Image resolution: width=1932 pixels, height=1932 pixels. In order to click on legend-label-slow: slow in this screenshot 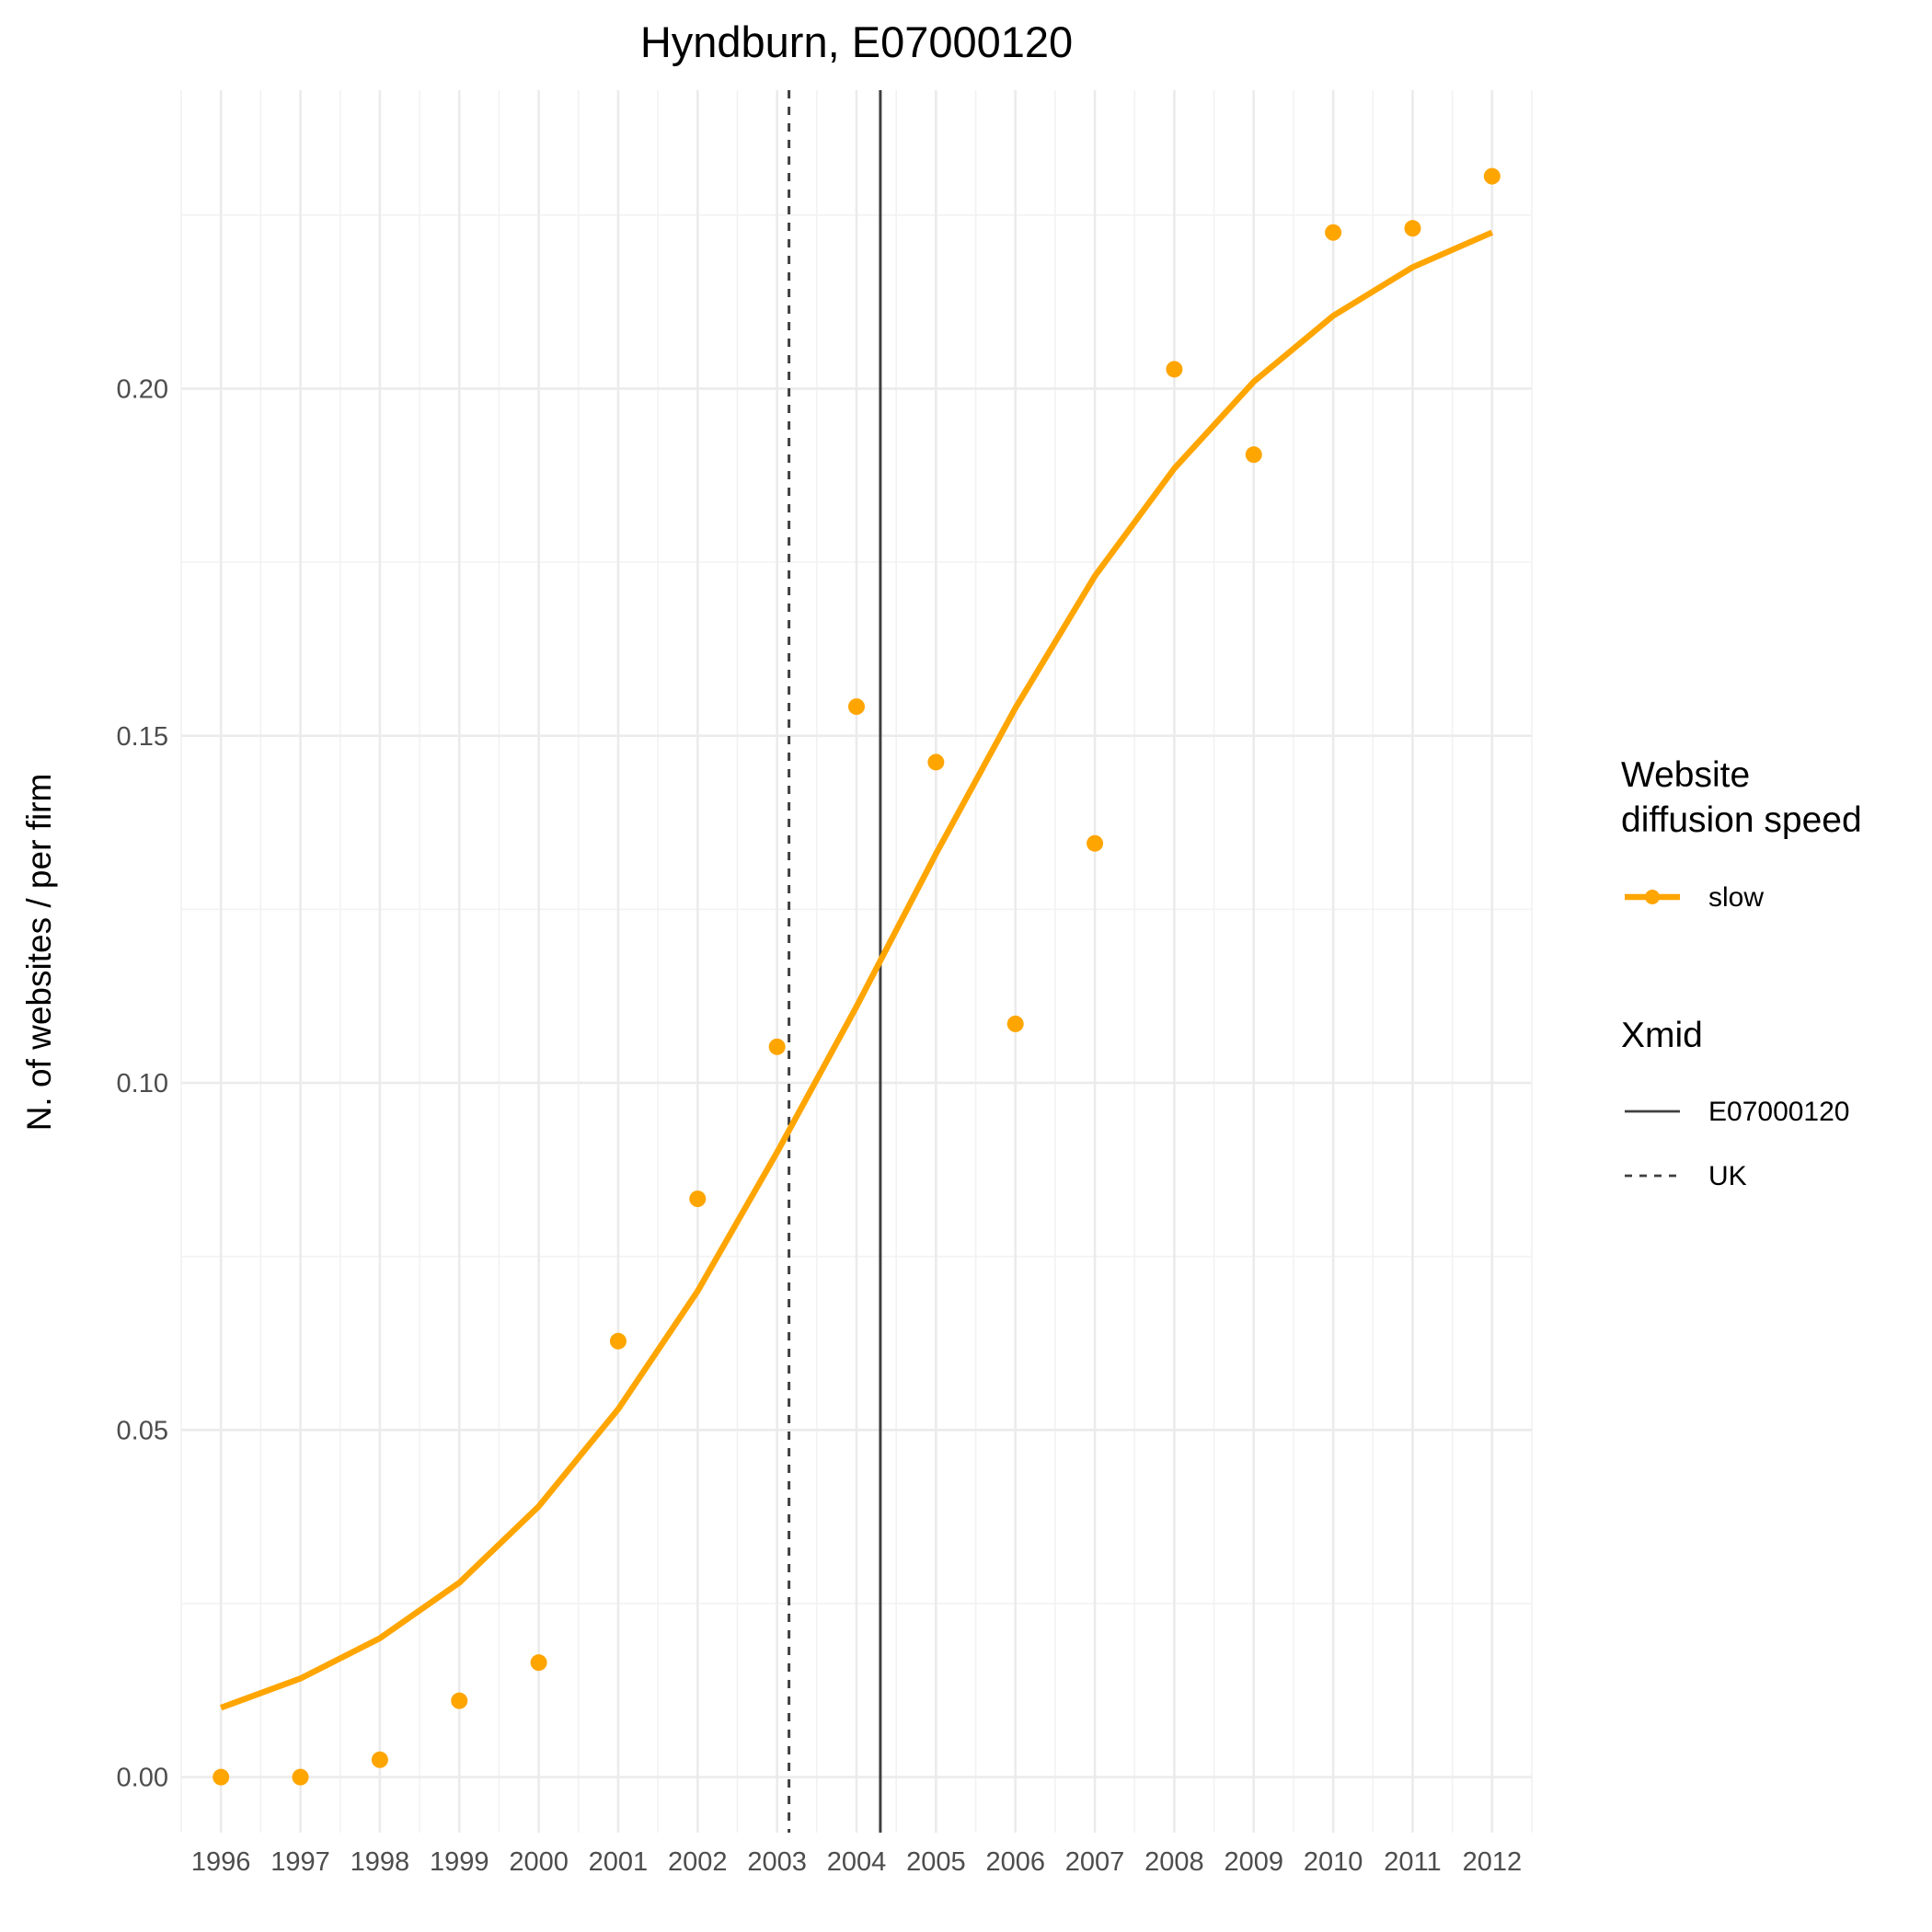, I will do `click(1736, 897)`.